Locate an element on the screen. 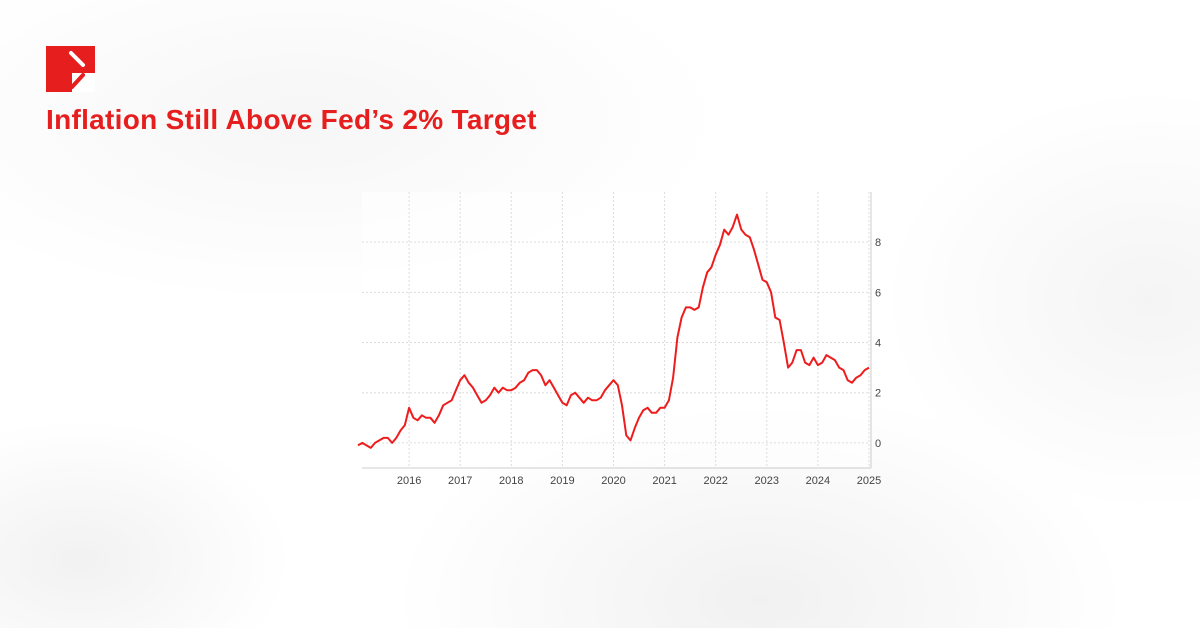 This screenshot has height=628, width=1200. y-tick-label: 6 is located at coordinates (878, 293).